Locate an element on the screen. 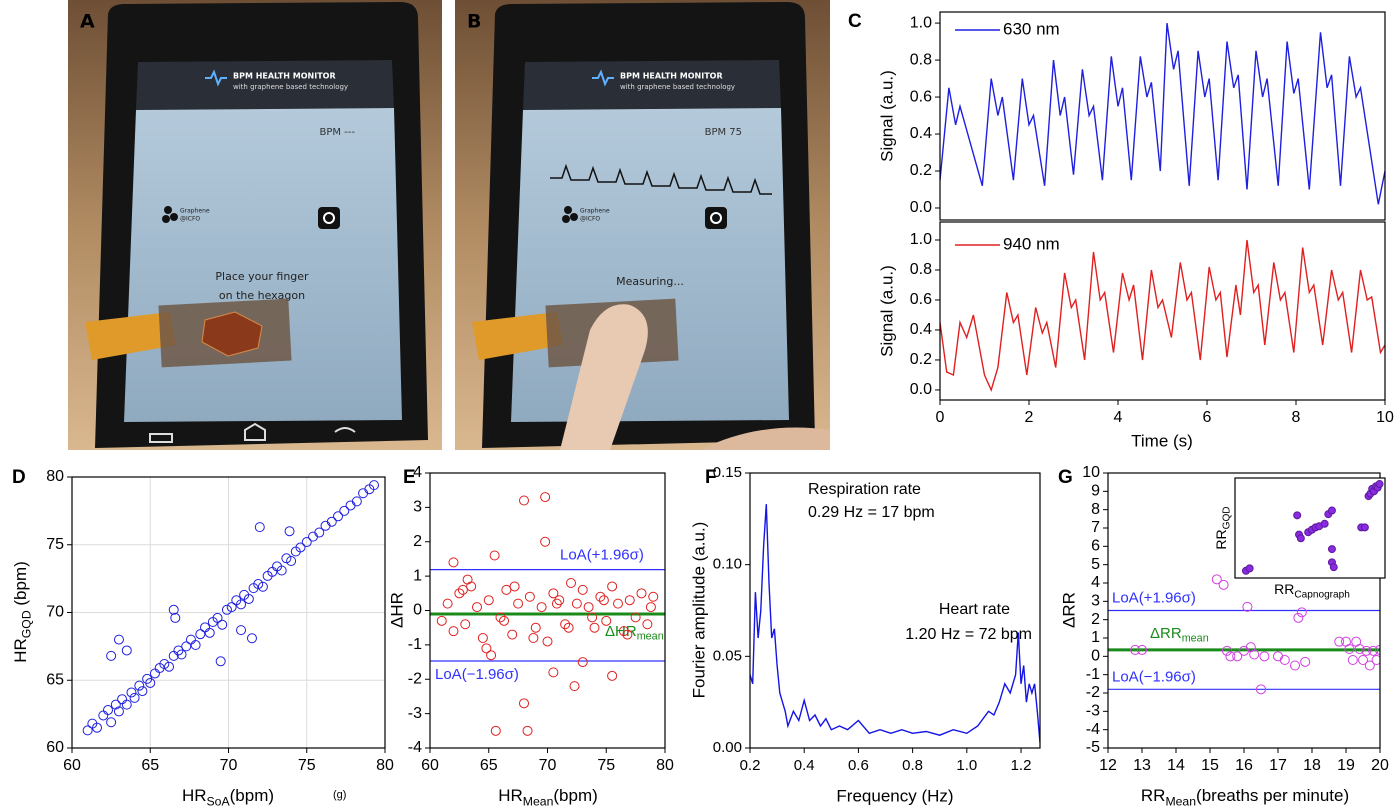 This screenshot has height=812, width=1398. x-tick-label: 1.0 is located at coordinates (966, 765).